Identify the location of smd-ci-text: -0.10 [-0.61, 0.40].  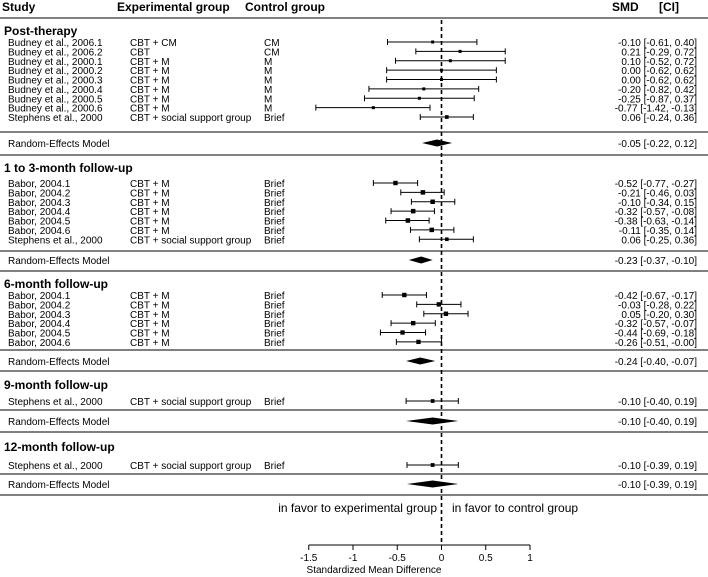
(657, 43).